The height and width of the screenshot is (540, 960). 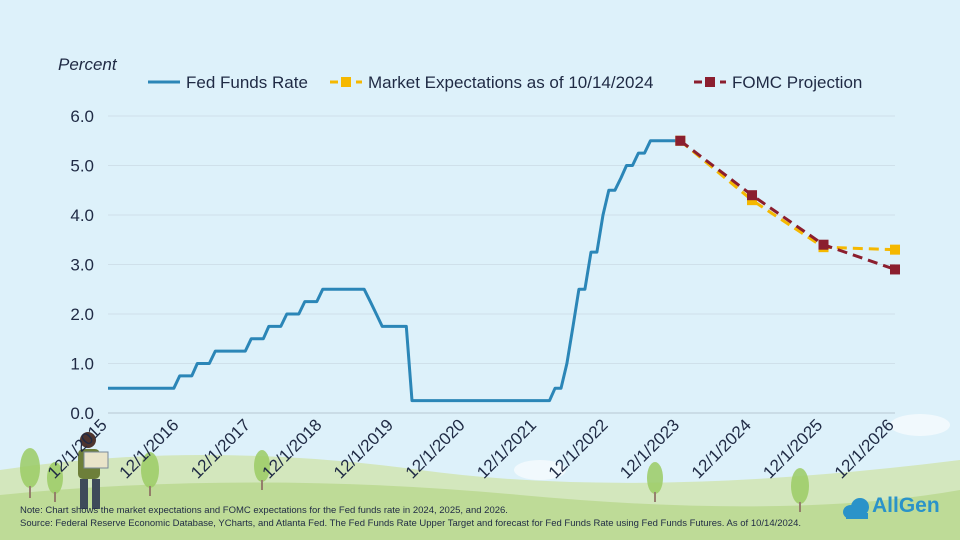 I want to click on y-tick-label: 5.0, so click(x=82, y=166).